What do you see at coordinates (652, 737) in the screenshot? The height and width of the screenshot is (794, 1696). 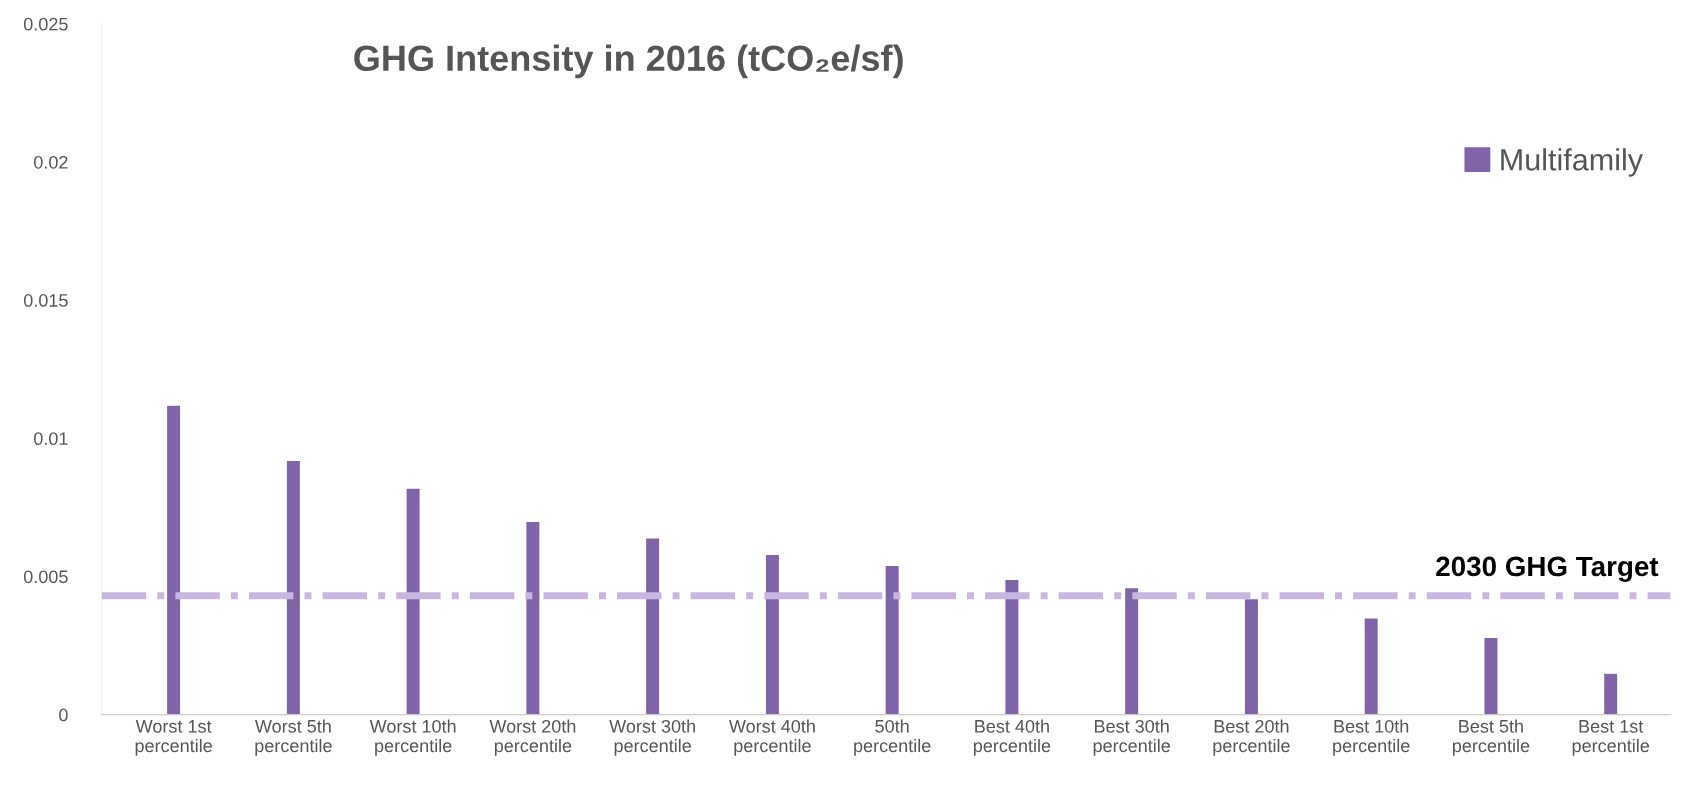 I see `x-tick-label: Worst 30th percentile` at bounding box center [652, 737].